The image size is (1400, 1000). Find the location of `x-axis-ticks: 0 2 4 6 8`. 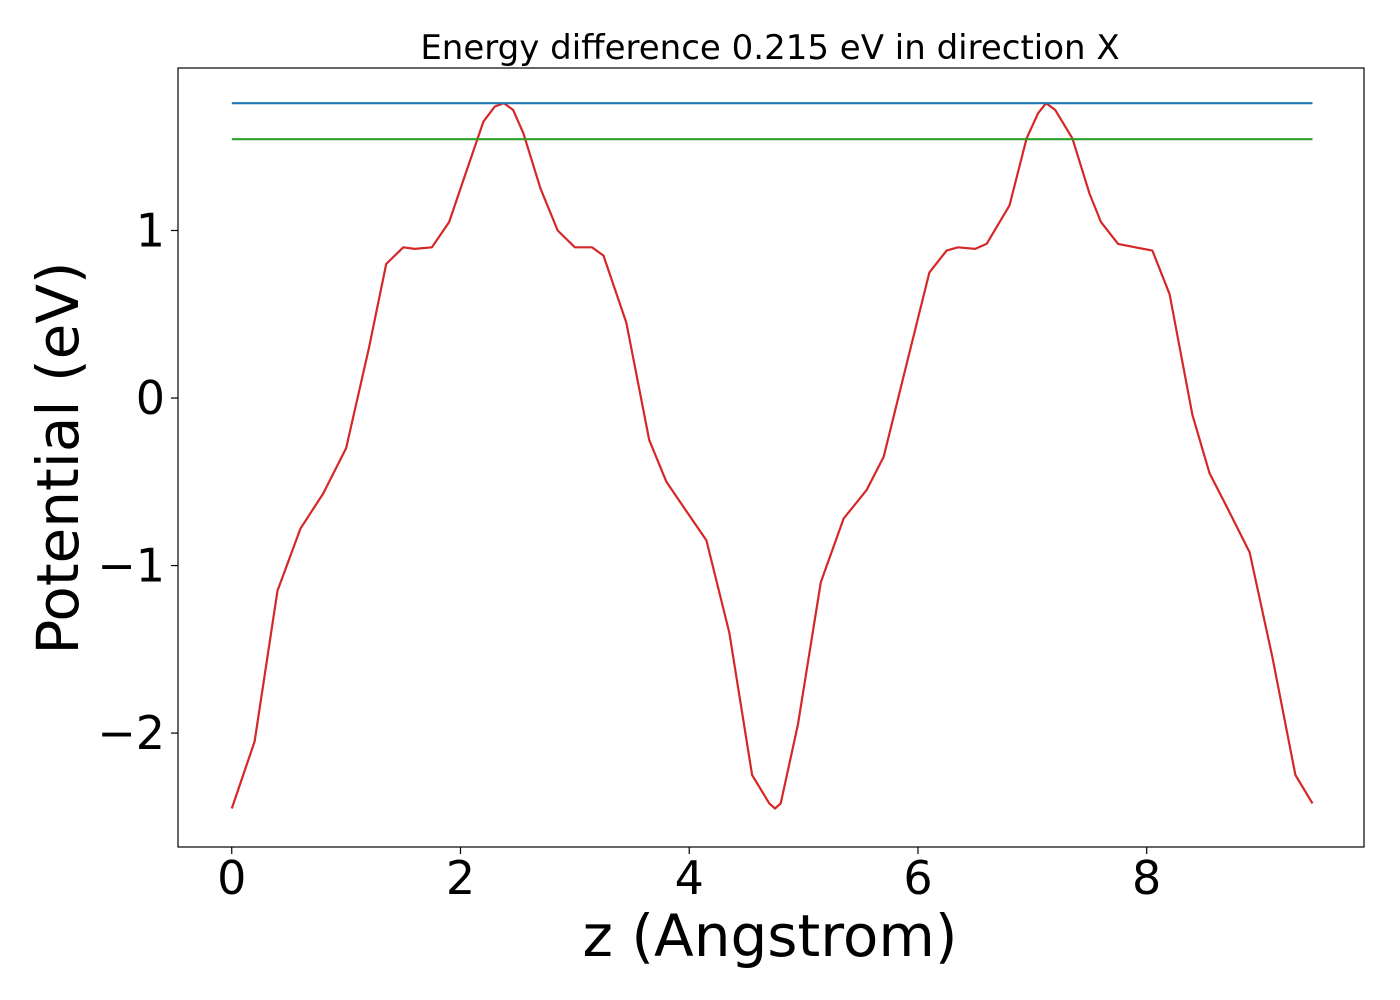

x-axis-ticks: 0 2 4 6 8 is located at coordinates (689, 876).